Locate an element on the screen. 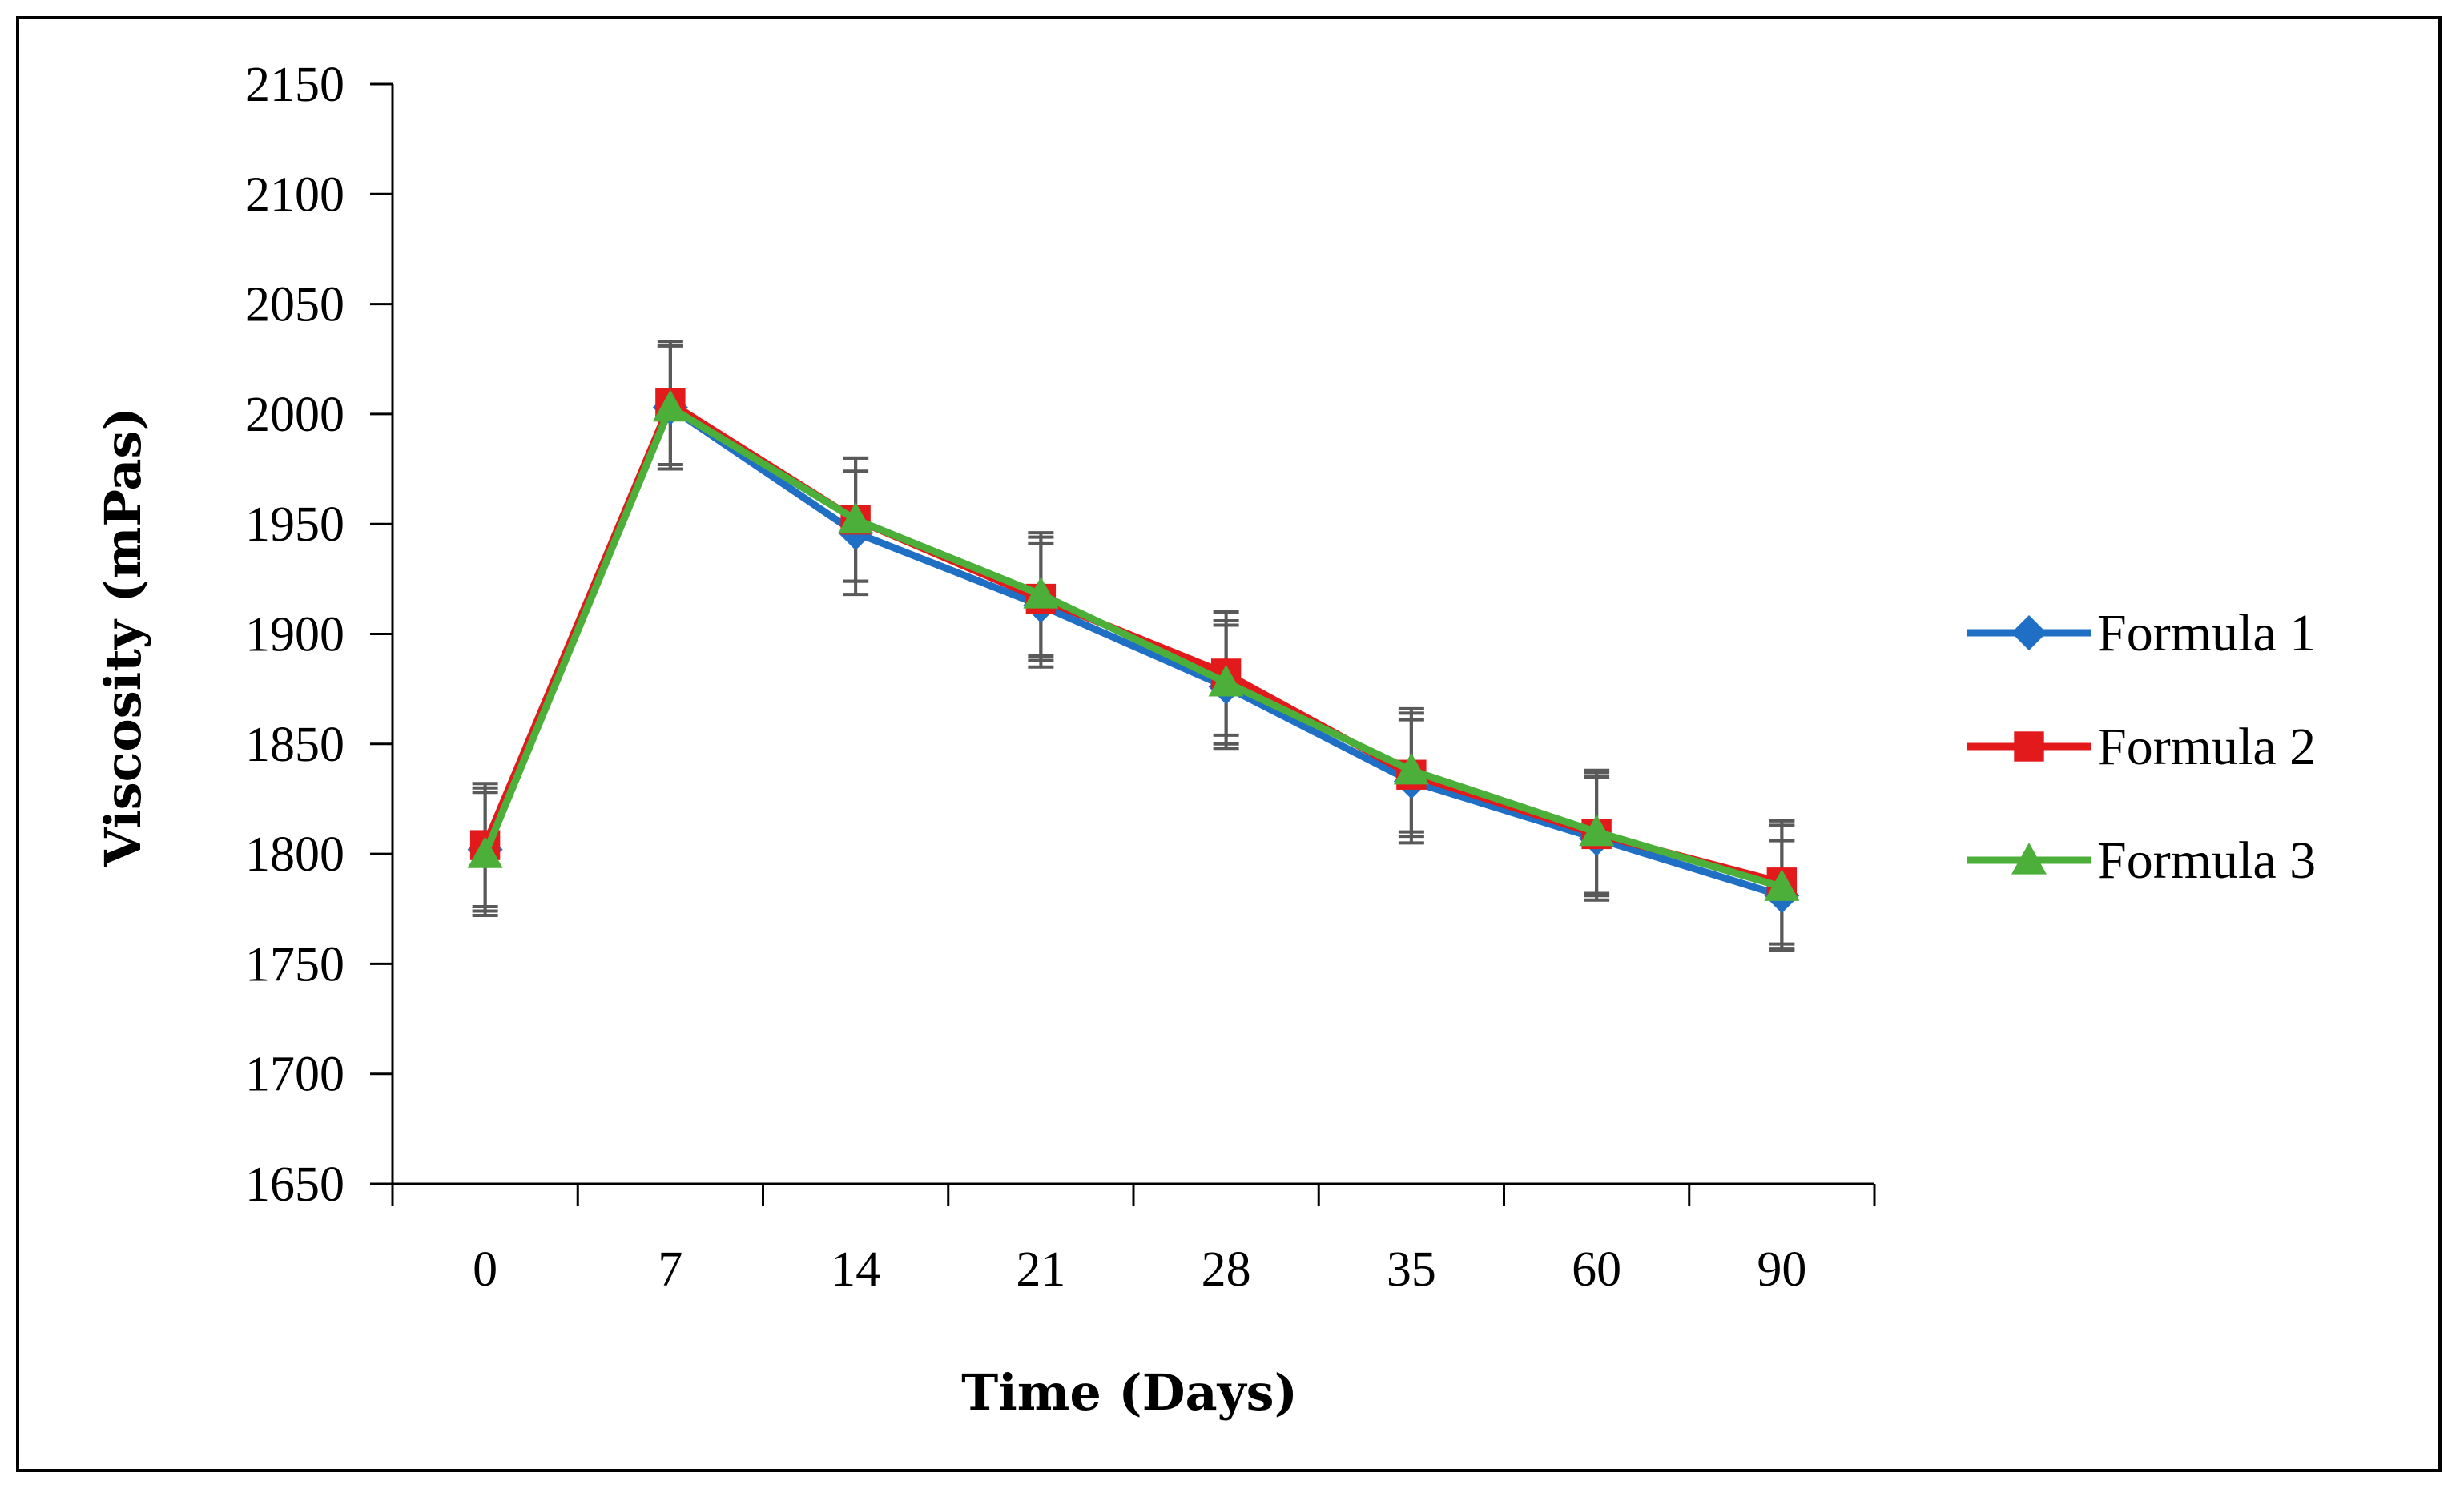 This screenshot has height=1493, width=2464. x-tick-label: 90 is located at coordinates (1781, 1269).